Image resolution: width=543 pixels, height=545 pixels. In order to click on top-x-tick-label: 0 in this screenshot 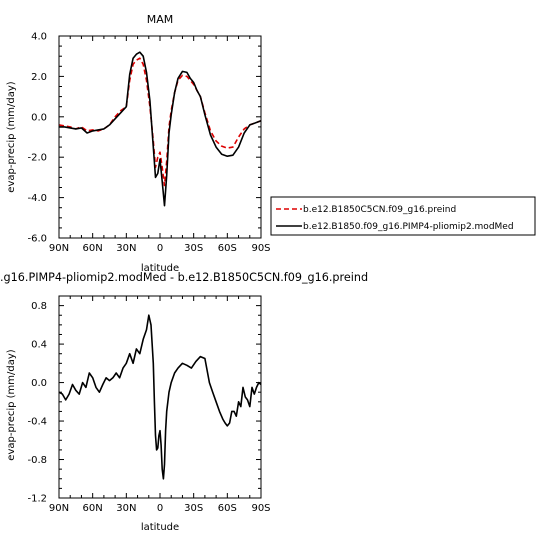, I will do `click(160, 248)`.